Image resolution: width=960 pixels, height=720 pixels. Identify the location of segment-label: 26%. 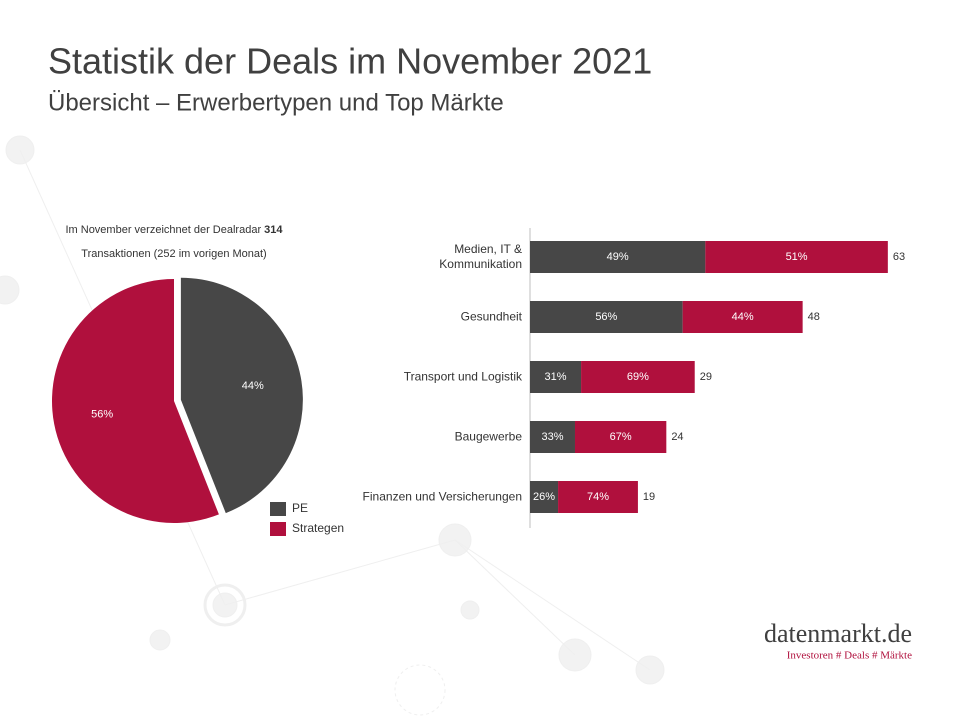
(544, 497).